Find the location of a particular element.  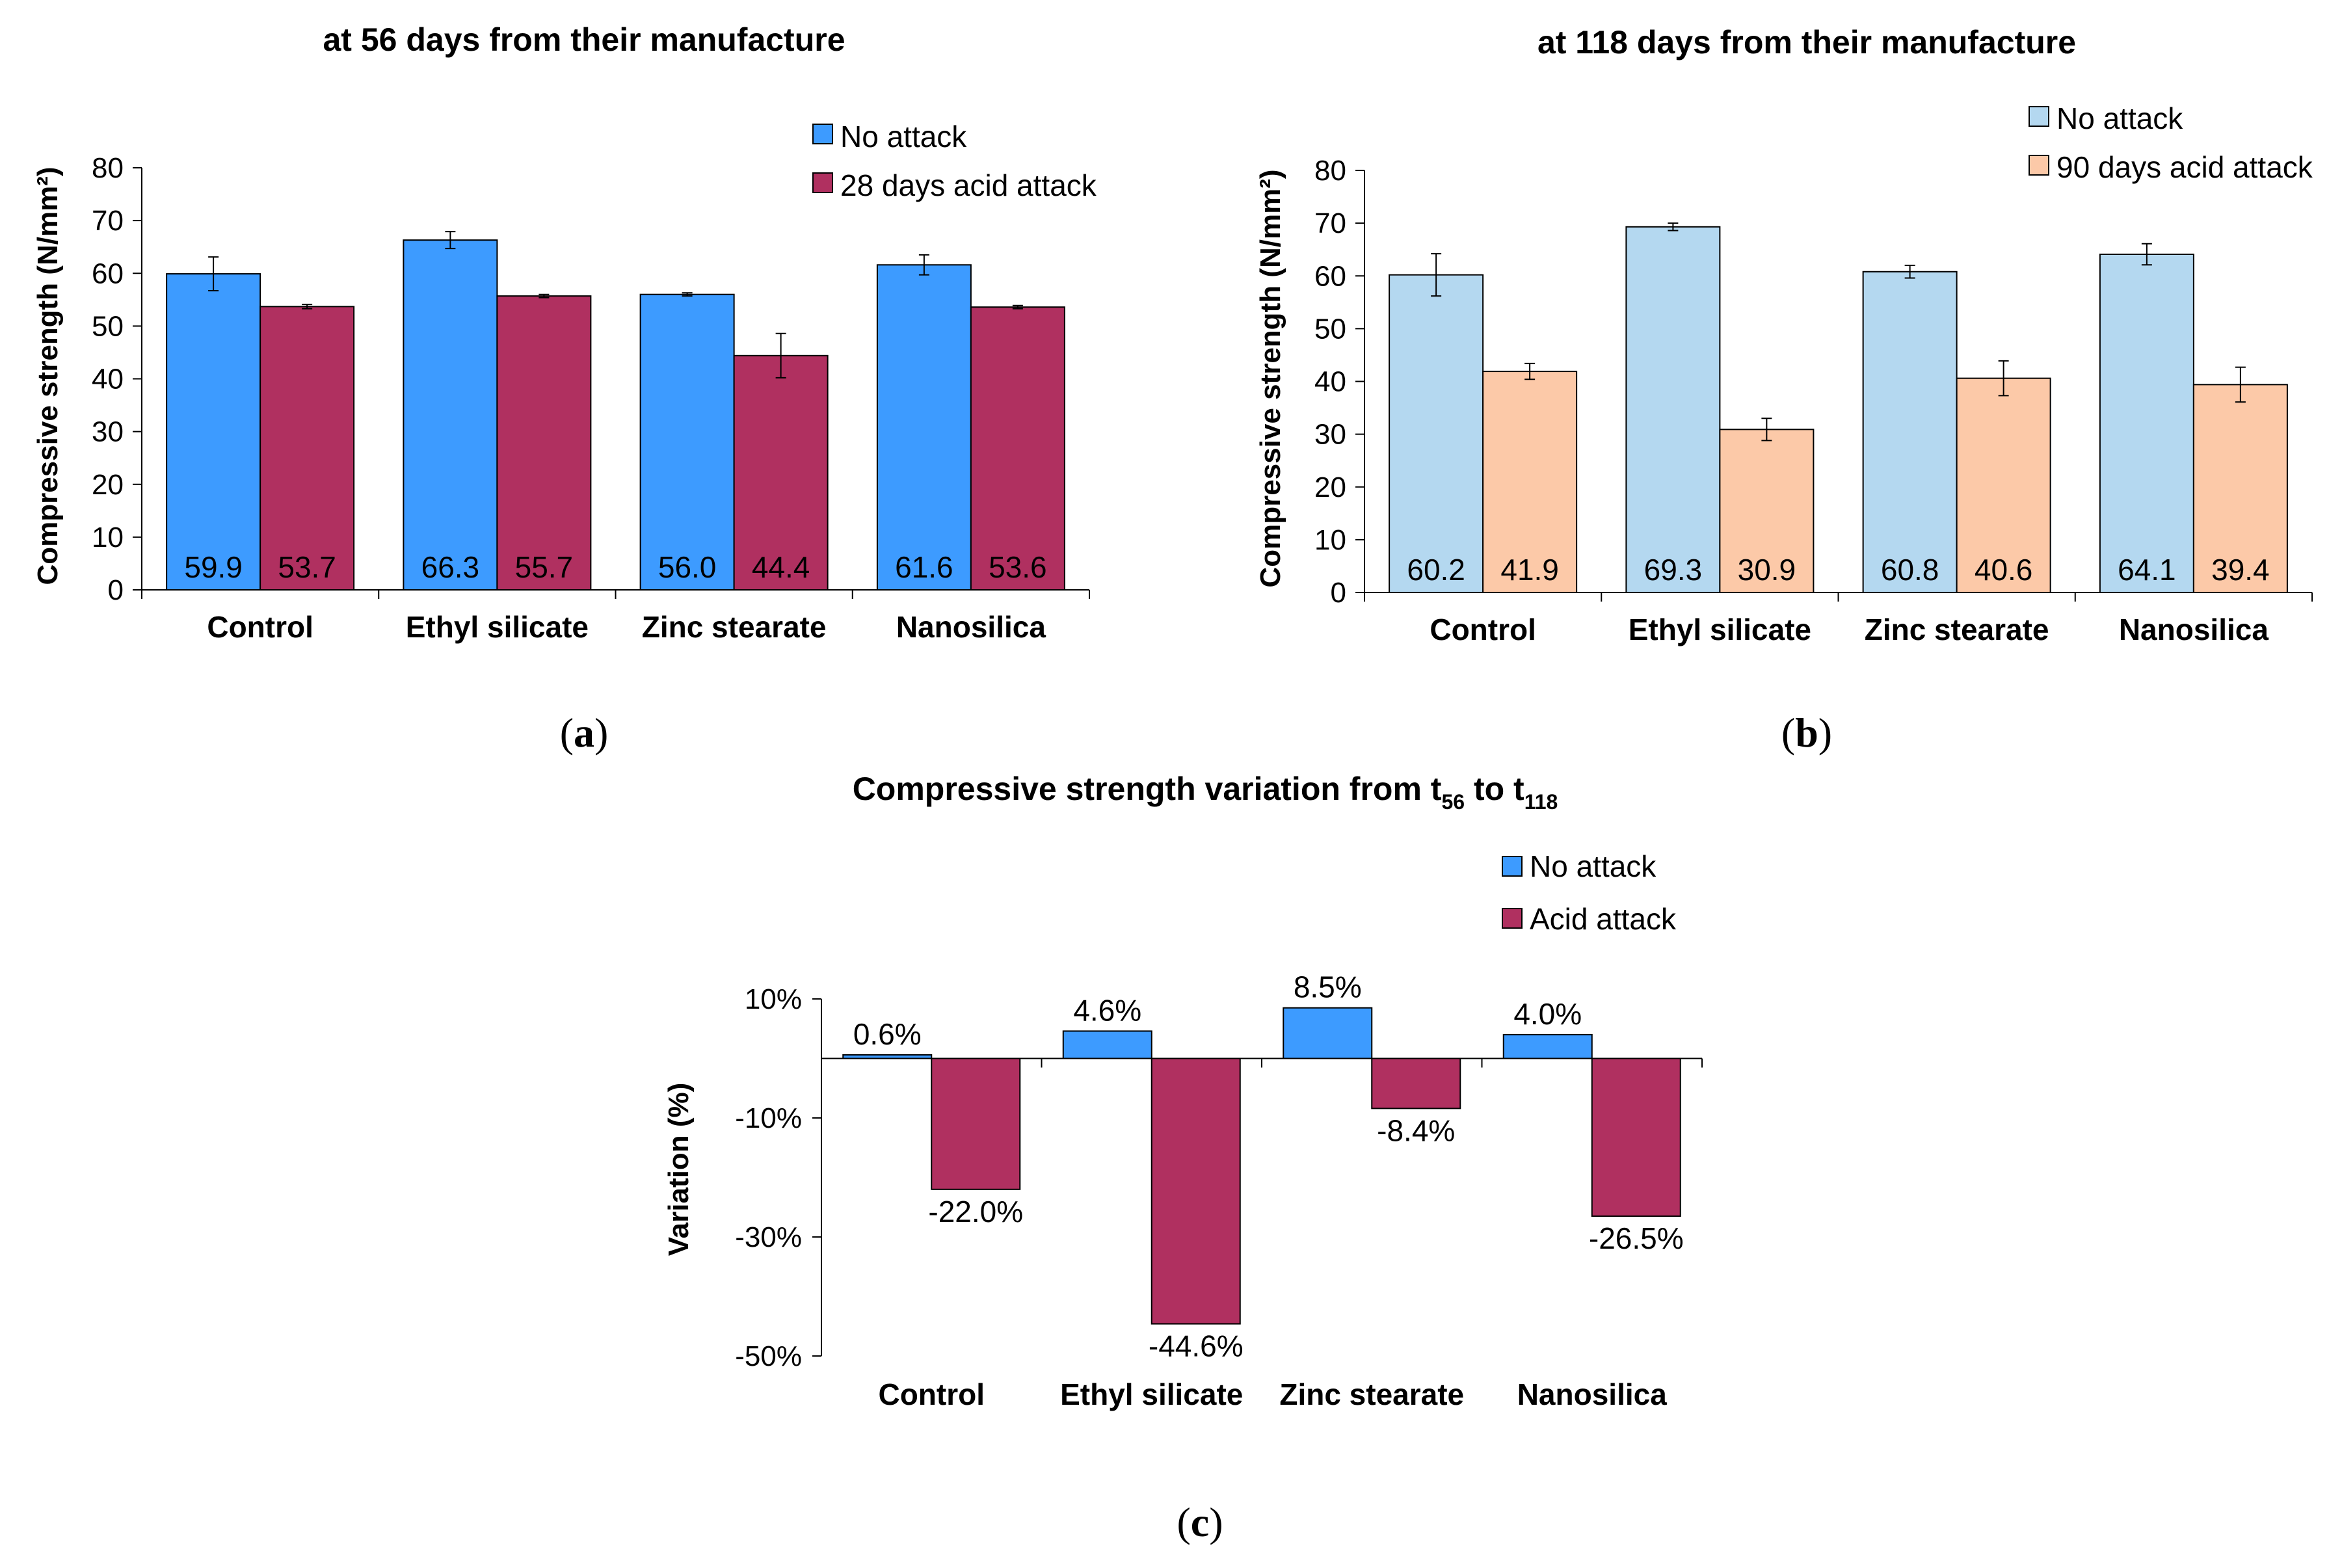

chart-c-data-label: 4.6% is located at coordinates (1107, 1010).